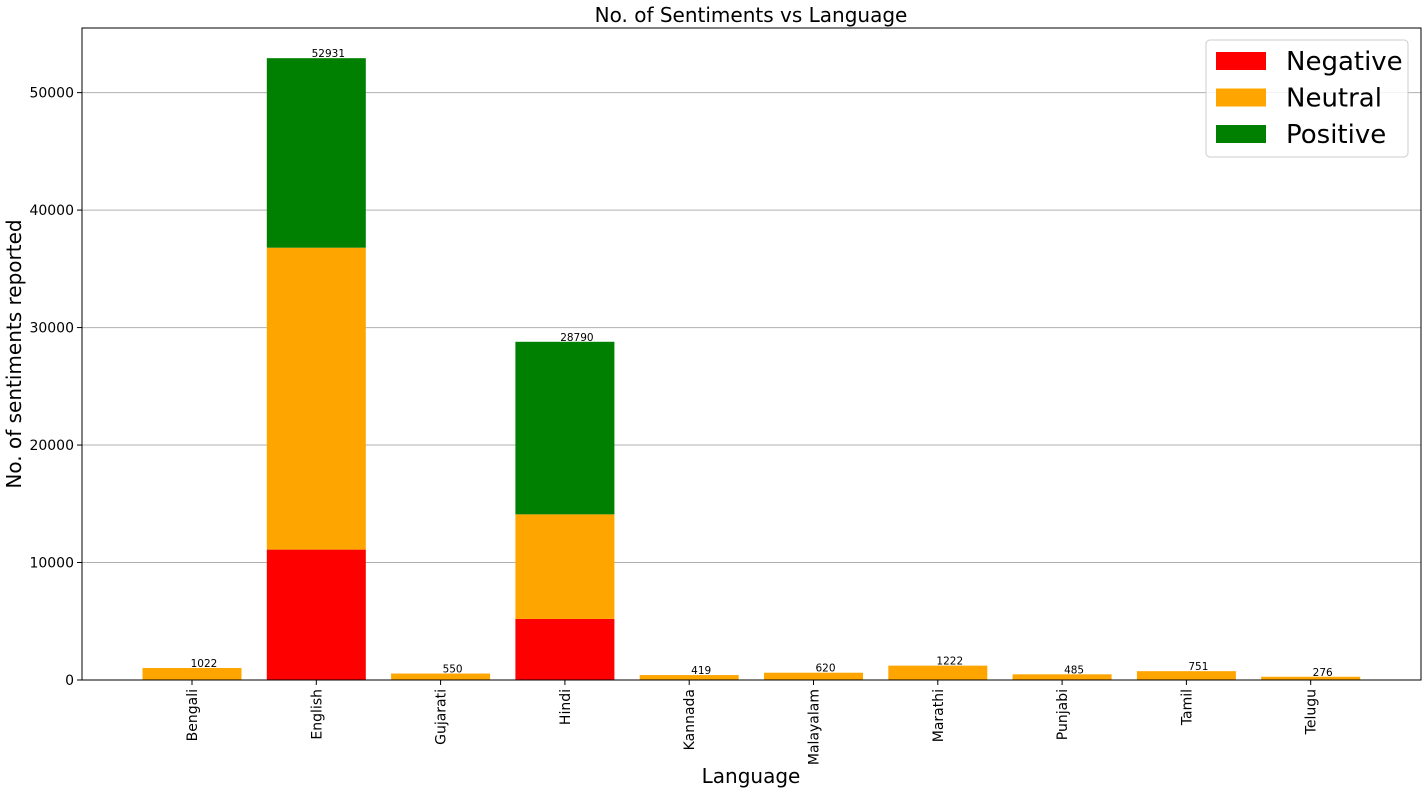 The height and width of the screenshot is (794, 1427). I want to click on y-axis-label: No. of sentiments reported, so click(14, 353).